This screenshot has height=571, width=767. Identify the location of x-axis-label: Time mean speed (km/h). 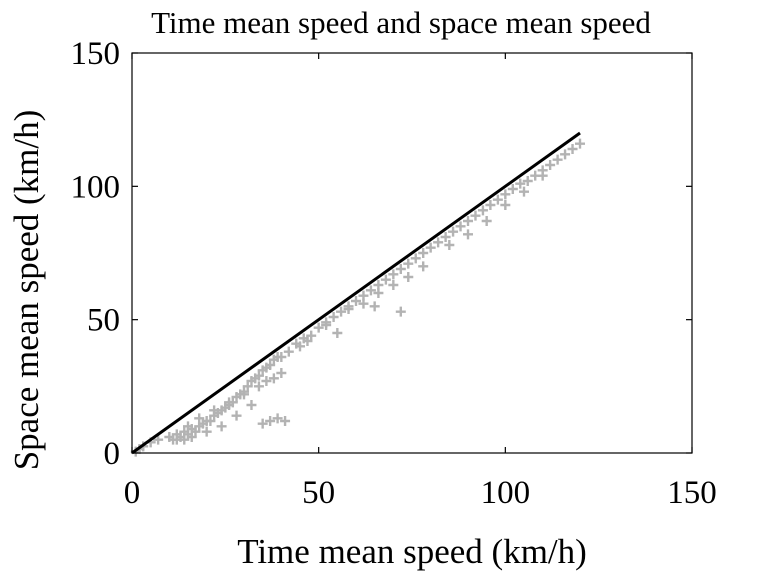
(412, 551).